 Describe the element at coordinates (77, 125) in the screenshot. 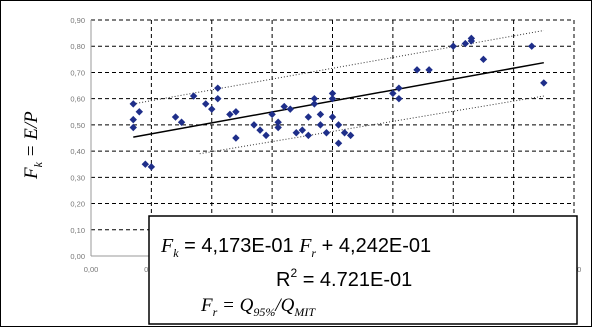

I see `y-tick-label: 0,50` at that location.